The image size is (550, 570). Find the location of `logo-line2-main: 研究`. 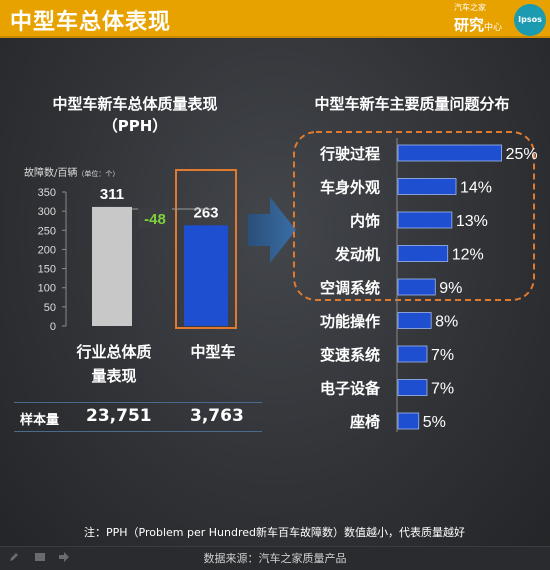

logo-line2-main: 研究 is located at coordinates (469, 25).